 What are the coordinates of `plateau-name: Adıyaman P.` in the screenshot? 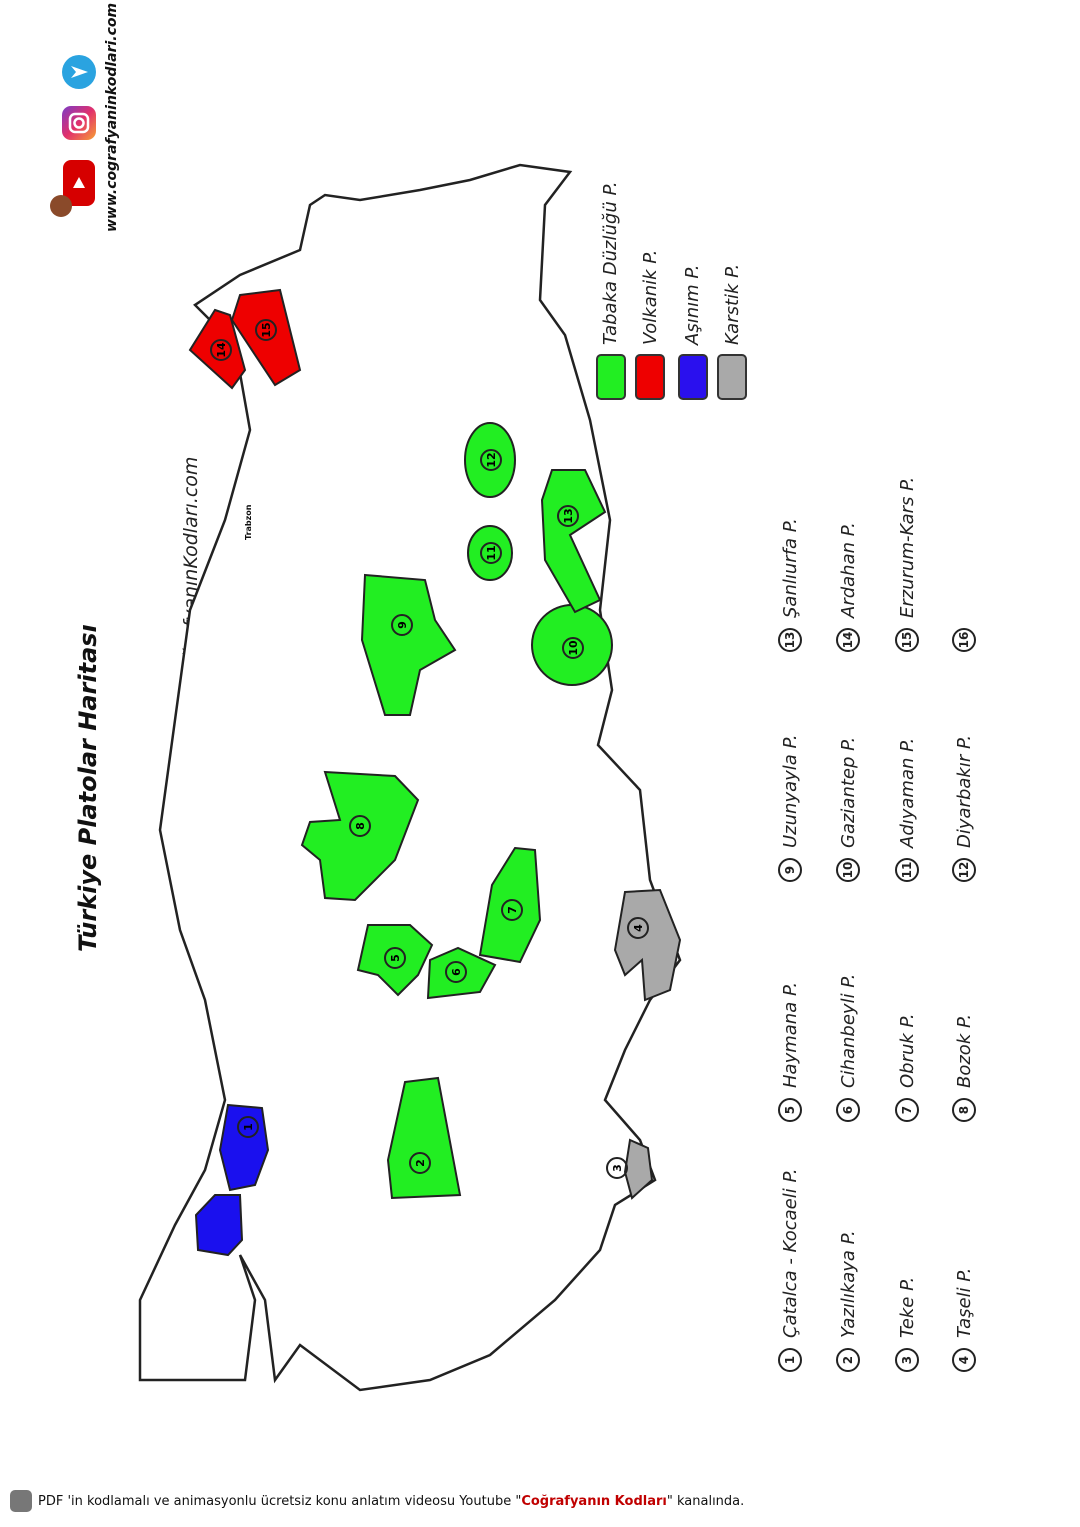 It's located at (907, 792).